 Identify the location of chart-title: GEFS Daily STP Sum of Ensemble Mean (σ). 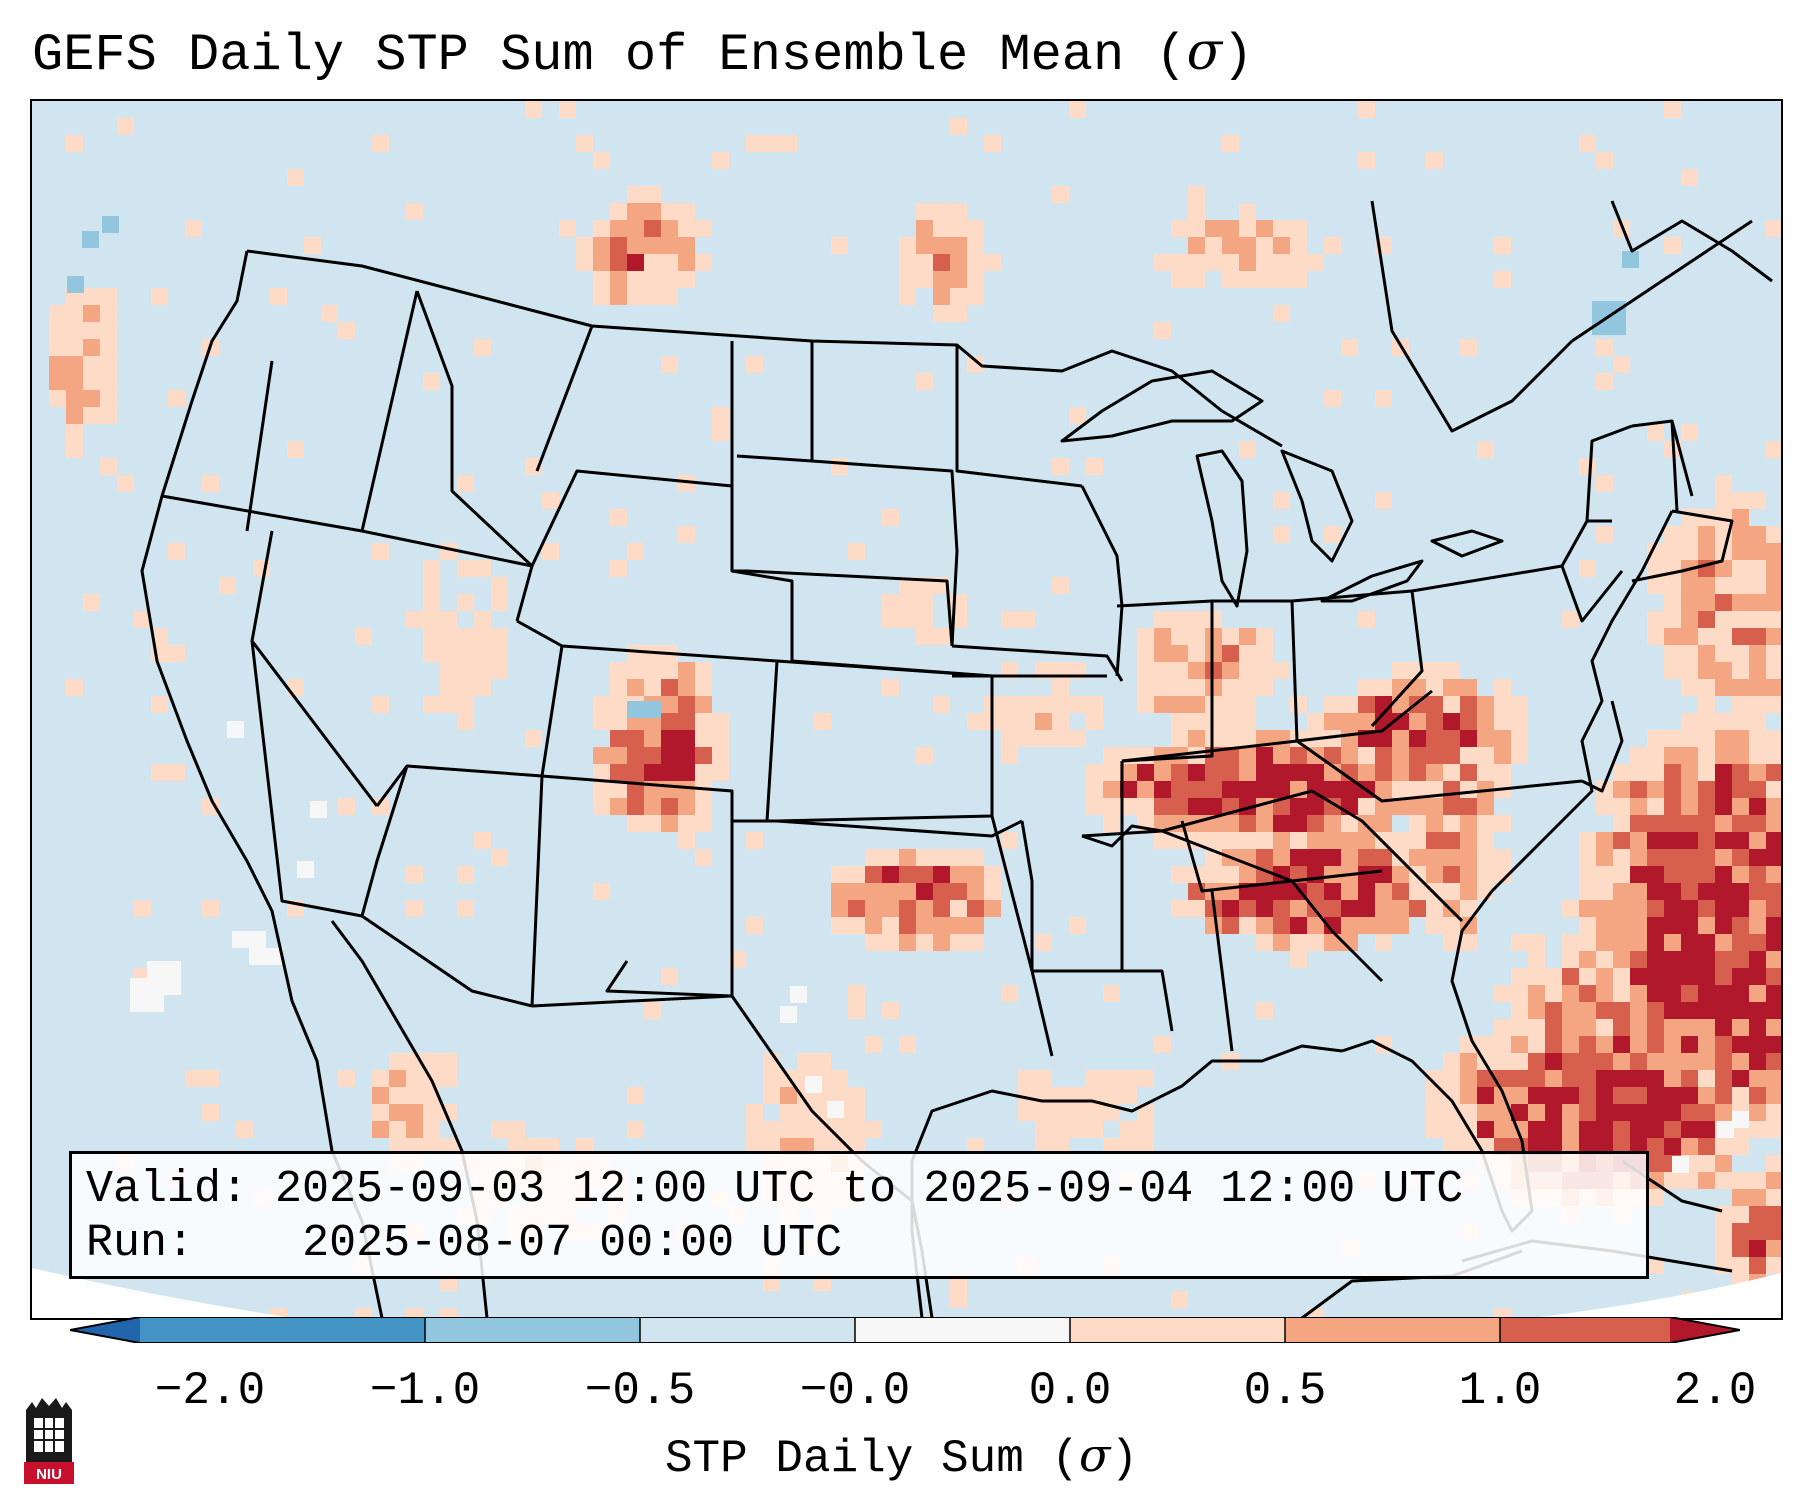
(643, 53).